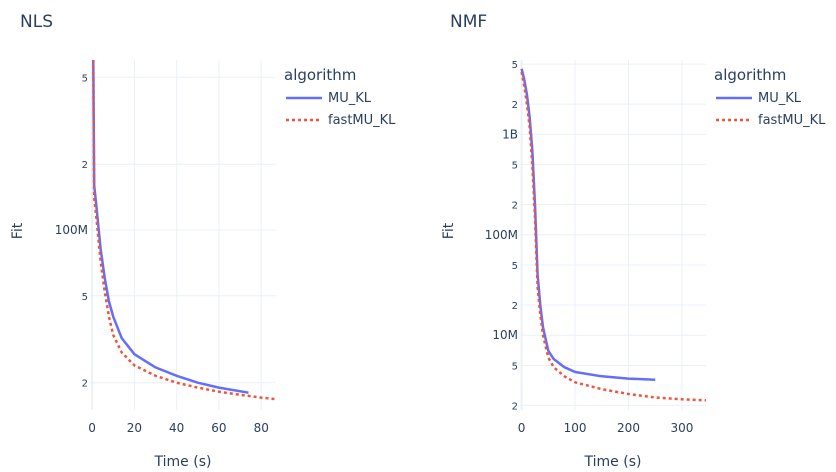  What do you see at coordinates (505, 335) in the screenshot?
I see `nmf-y-tick-label: 10M` at bounding box center [505, 335].